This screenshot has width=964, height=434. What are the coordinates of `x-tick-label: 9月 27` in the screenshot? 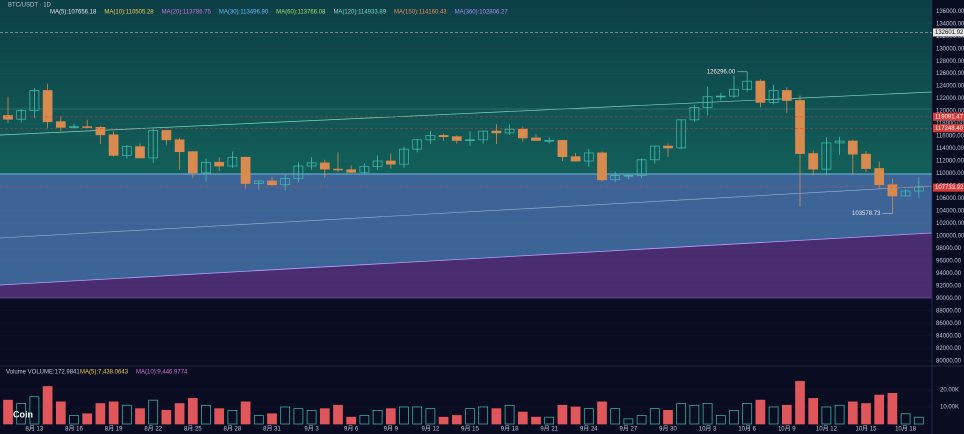 It's located at (629, 429).